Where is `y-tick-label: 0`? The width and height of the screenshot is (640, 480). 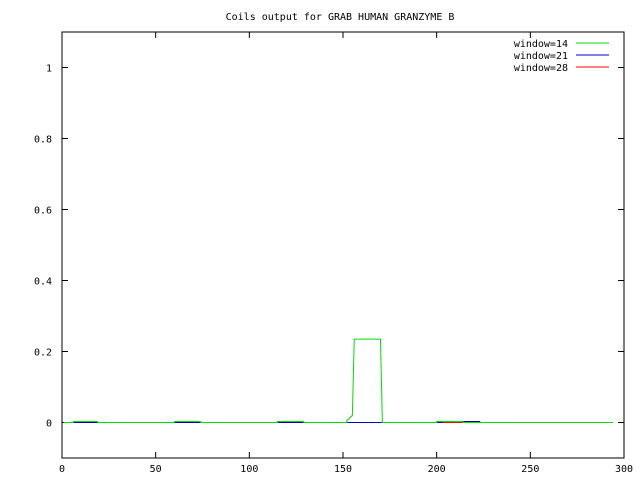
y-tick-label: 0 is located at coordinates (49, 424).